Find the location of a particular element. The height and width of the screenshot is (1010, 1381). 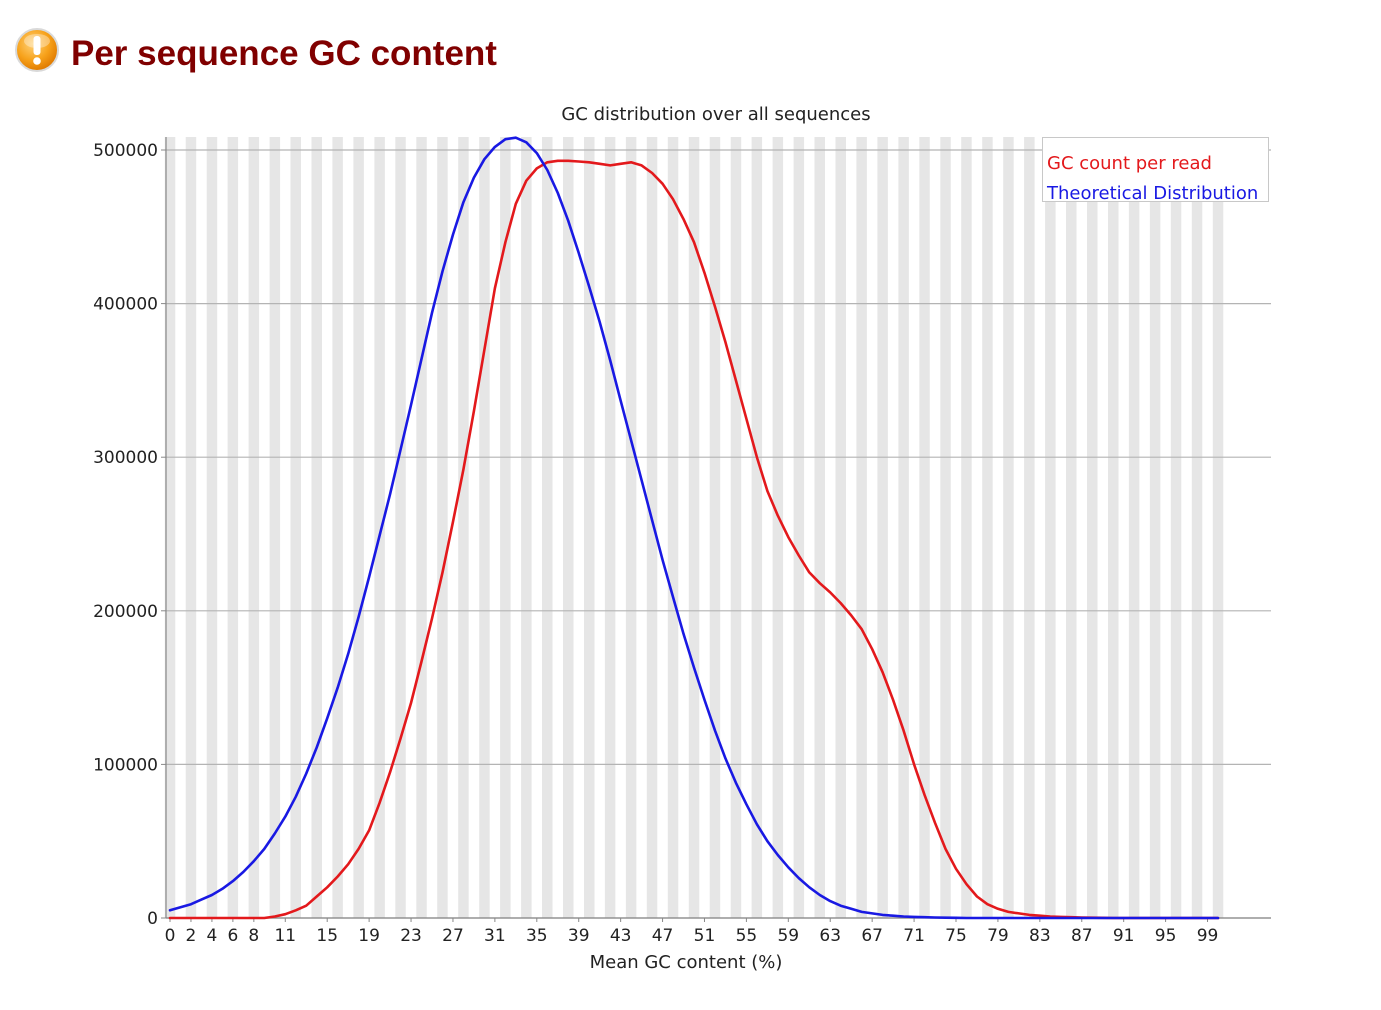

warning-icon is located at coordinates (37, 50).